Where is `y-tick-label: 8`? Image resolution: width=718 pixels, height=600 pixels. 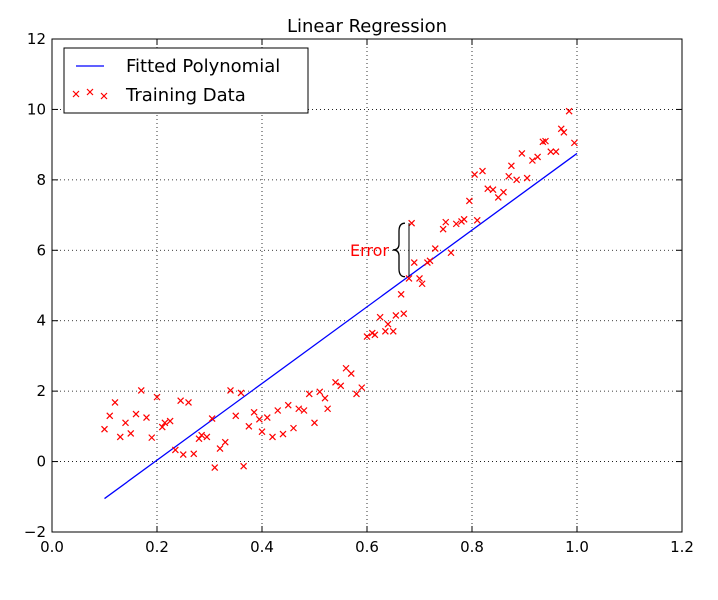 y-tick-label: 8 is located at coordinates (41, 180).